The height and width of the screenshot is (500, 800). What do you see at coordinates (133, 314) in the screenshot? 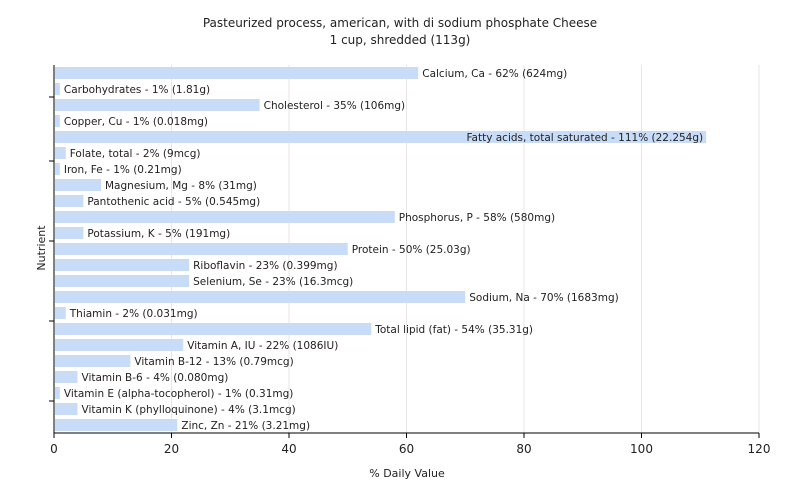
I see `bar-label: Thiamin - 2% (0.031mg)` at bounding box center [133, 314].